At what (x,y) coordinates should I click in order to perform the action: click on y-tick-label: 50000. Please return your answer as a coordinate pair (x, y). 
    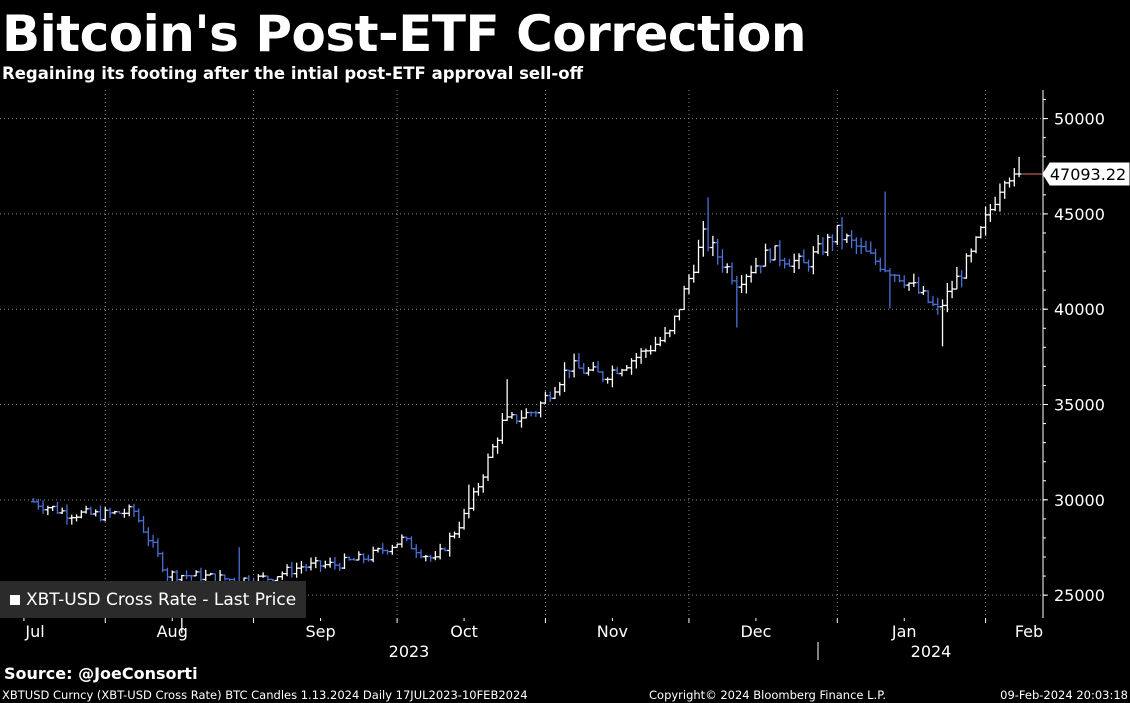
    Looking at the image, I should click on (1079, 119).